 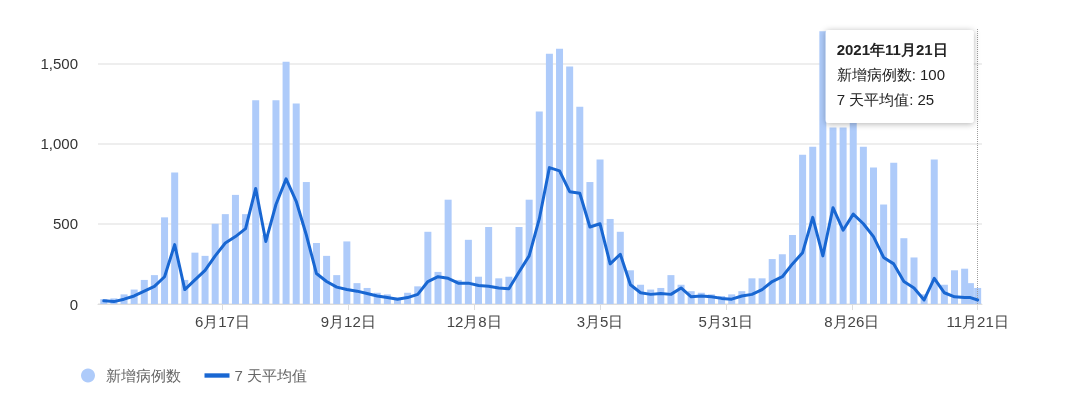 What do you see at coordinates (892, 49) in the screenshot?
I see `annotation: 2021年11月21日` at bounding box center [892, 49].